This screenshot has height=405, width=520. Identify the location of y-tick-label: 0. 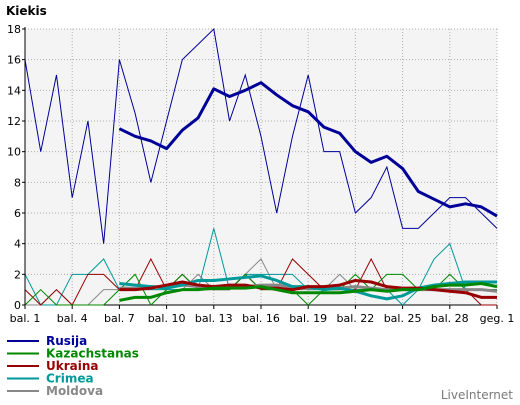
(17, 305).